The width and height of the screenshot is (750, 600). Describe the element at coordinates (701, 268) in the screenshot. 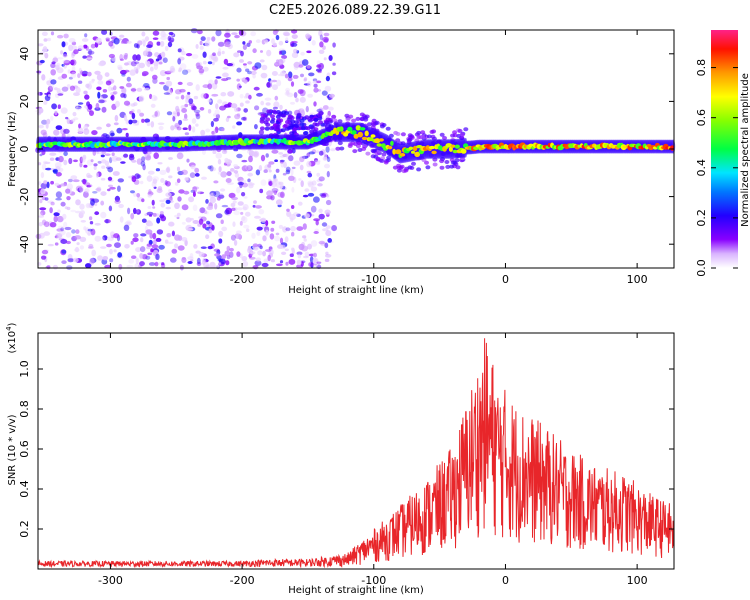

I see `colorbar-tick-label: 0.0` at that location.